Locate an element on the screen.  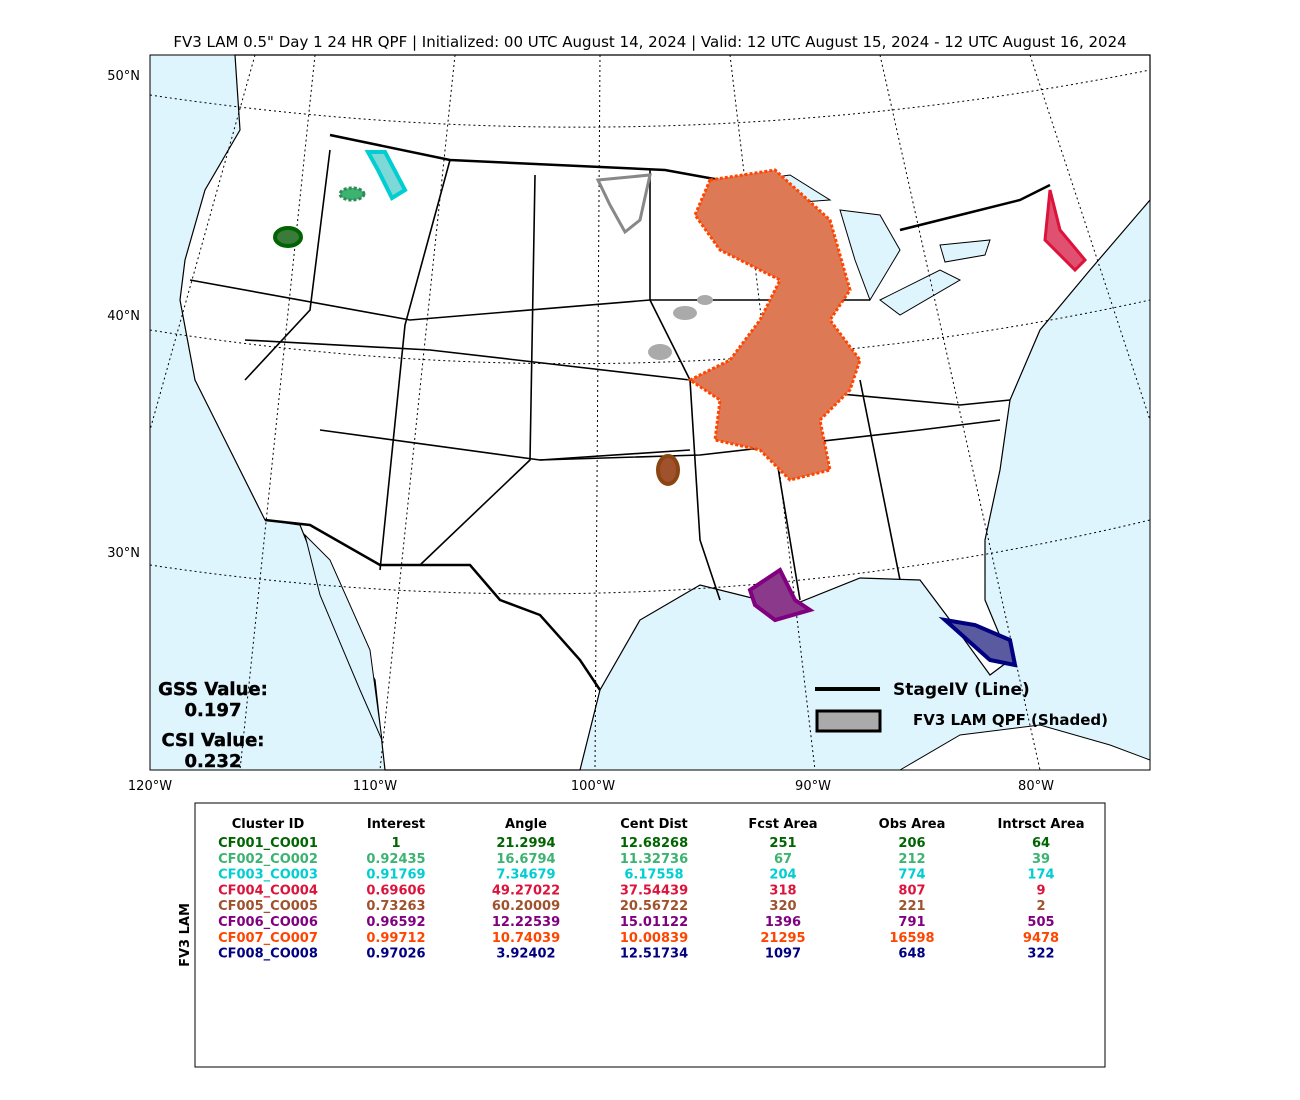
lat-labels: 50°N 40°N 30°N is located at coordinates (123, 315).